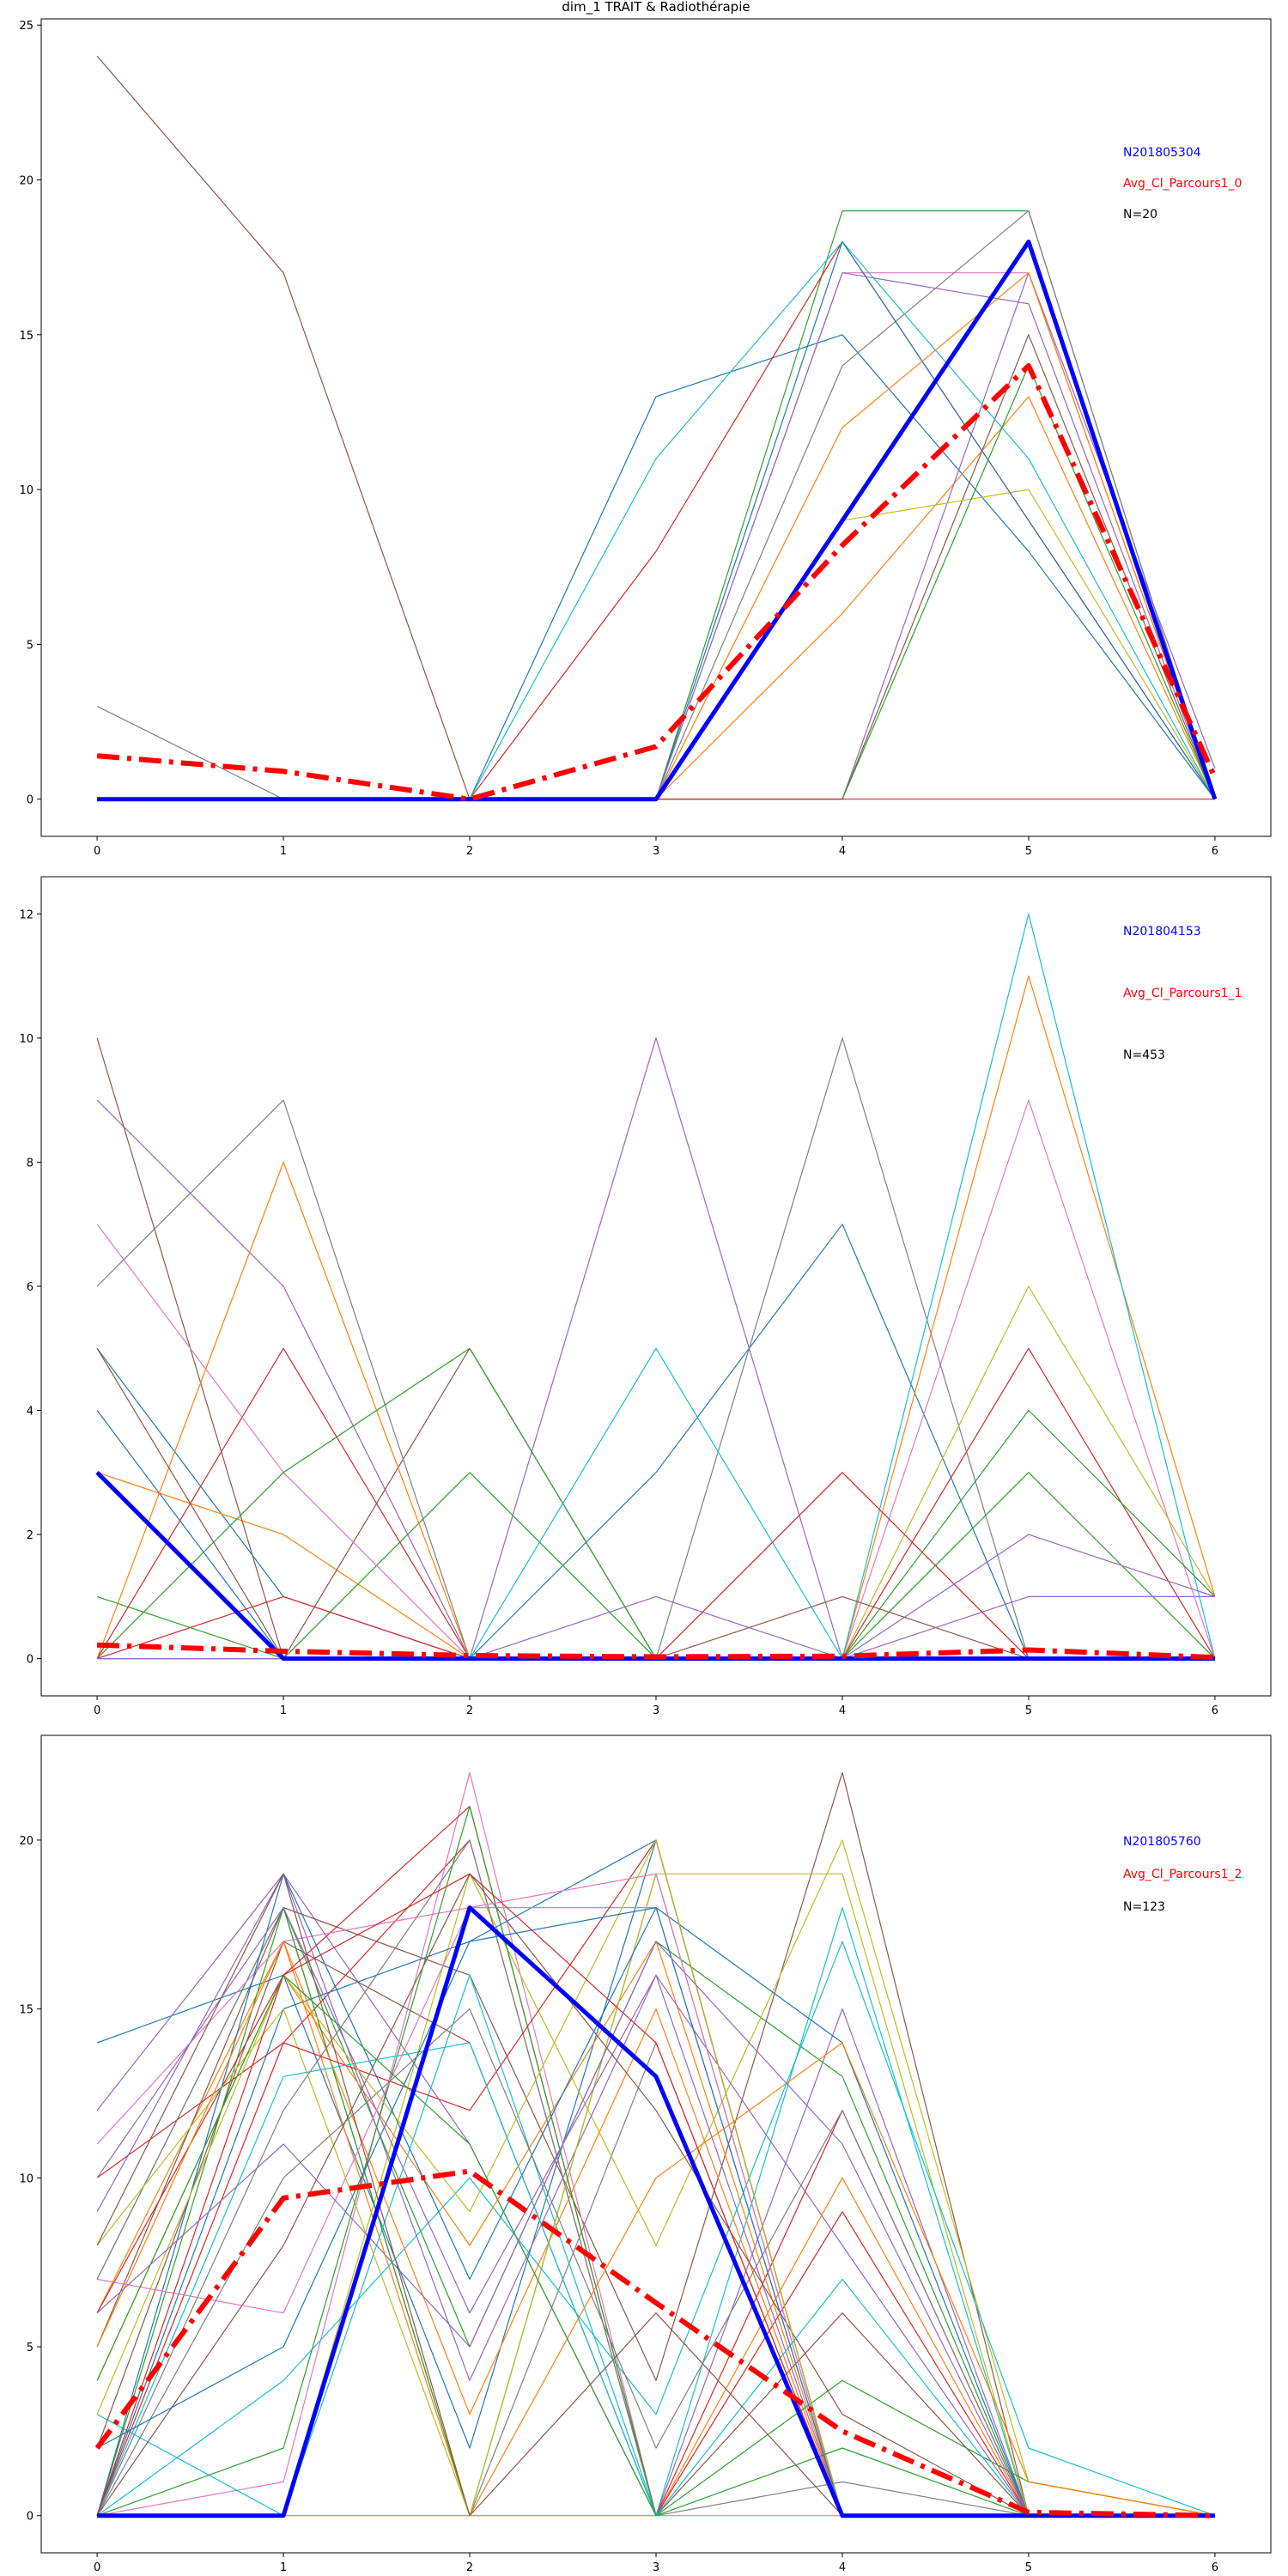 This screenshot has height=2576, width=1288. I want to click on highlight-legend-label: N201805760, so click(1162, 1842).